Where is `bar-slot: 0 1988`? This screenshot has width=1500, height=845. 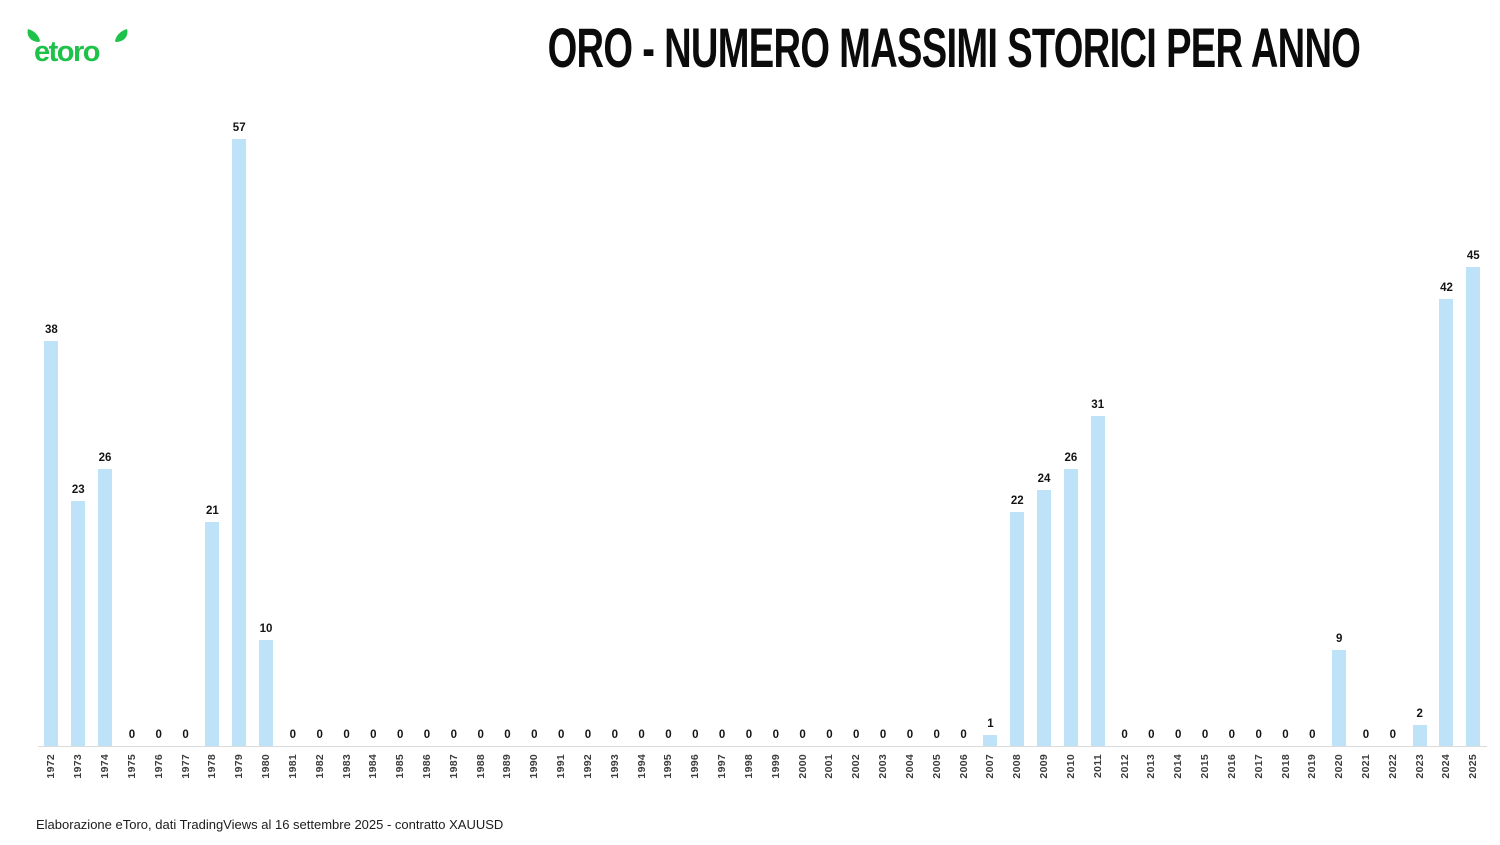 bar-slot: 0 1988 is located at coordinates (480, 439).